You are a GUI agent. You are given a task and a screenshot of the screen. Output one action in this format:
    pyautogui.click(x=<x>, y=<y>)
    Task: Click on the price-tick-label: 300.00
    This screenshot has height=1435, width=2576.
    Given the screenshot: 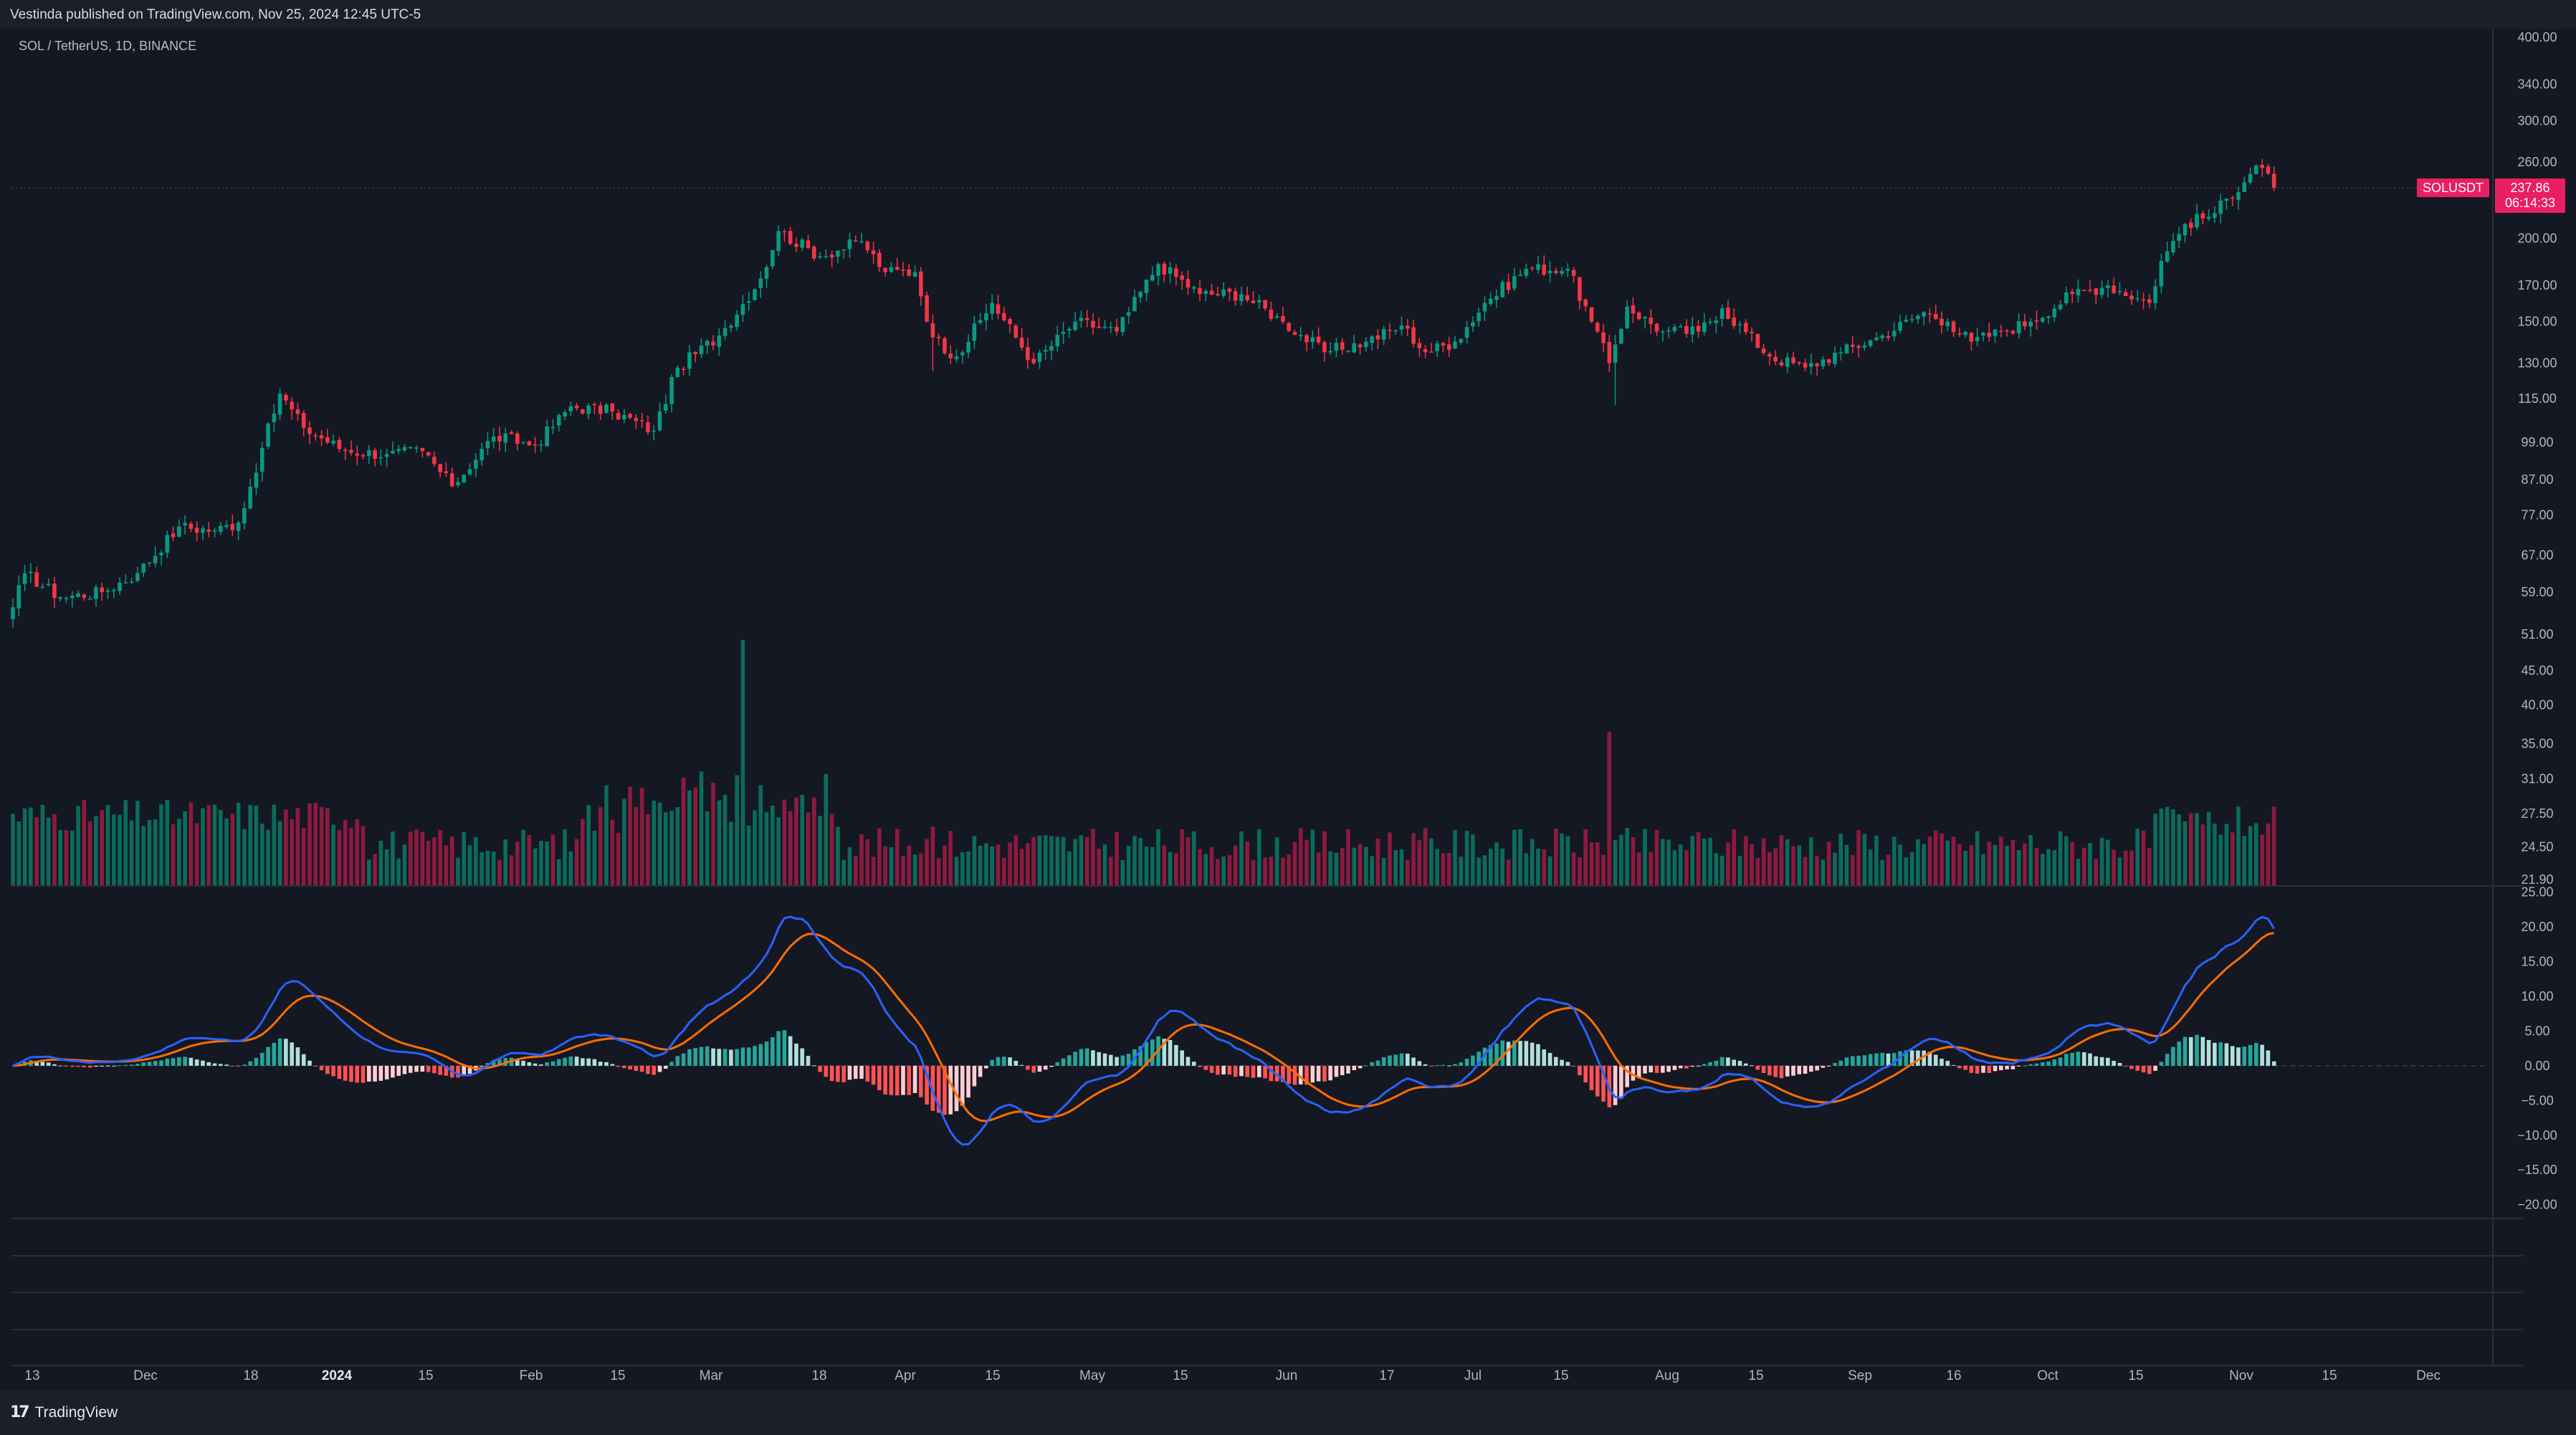 What is the action you would take?
    pyautogui.click(x=2537, y=120)
    